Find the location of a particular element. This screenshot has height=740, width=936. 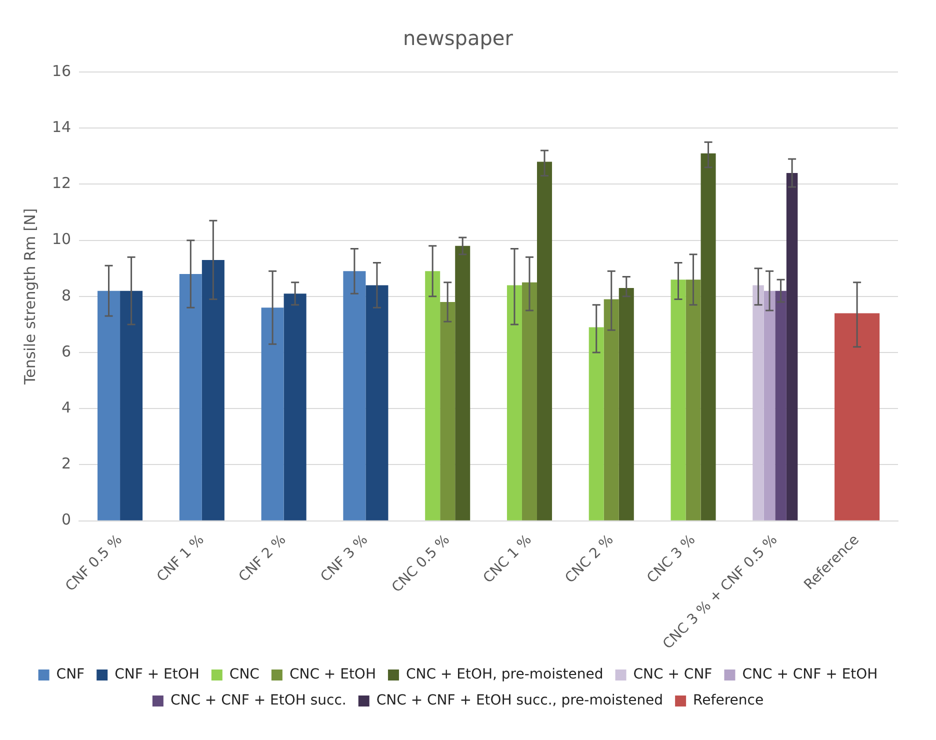

y-tick-label: 16 is located at coordinates (62, 71).